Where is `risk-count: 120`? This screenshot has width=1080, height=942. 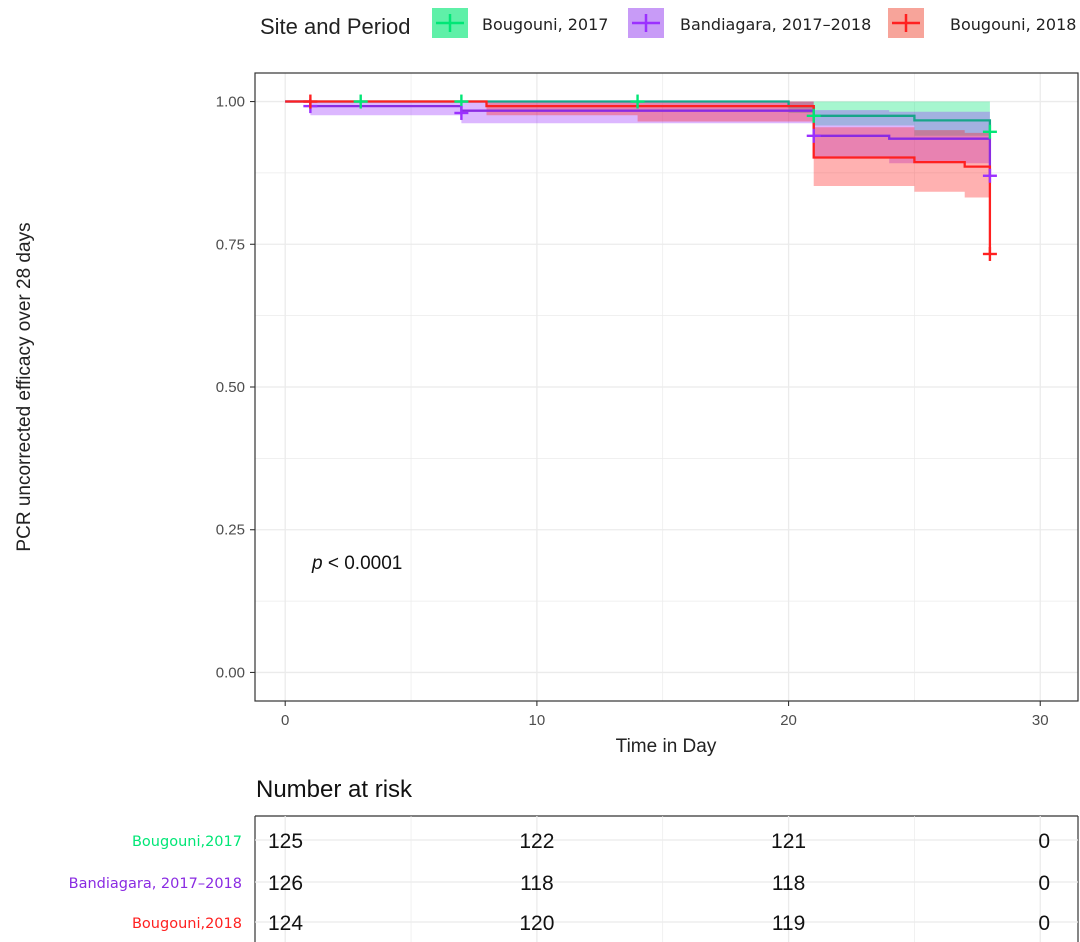
risk-count: 120 is located at coordinates (536, 923).